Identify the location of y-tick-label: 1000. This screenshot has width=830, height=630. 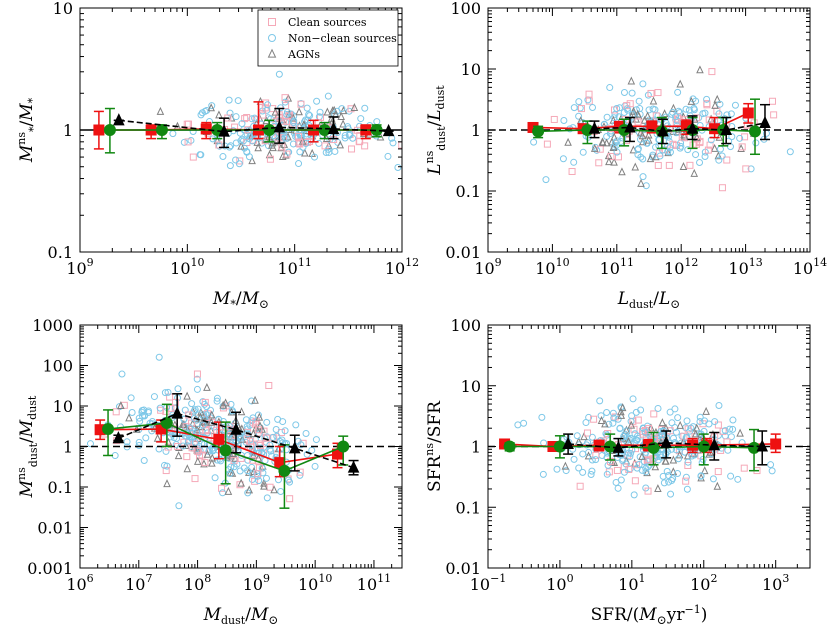
(52, 325).